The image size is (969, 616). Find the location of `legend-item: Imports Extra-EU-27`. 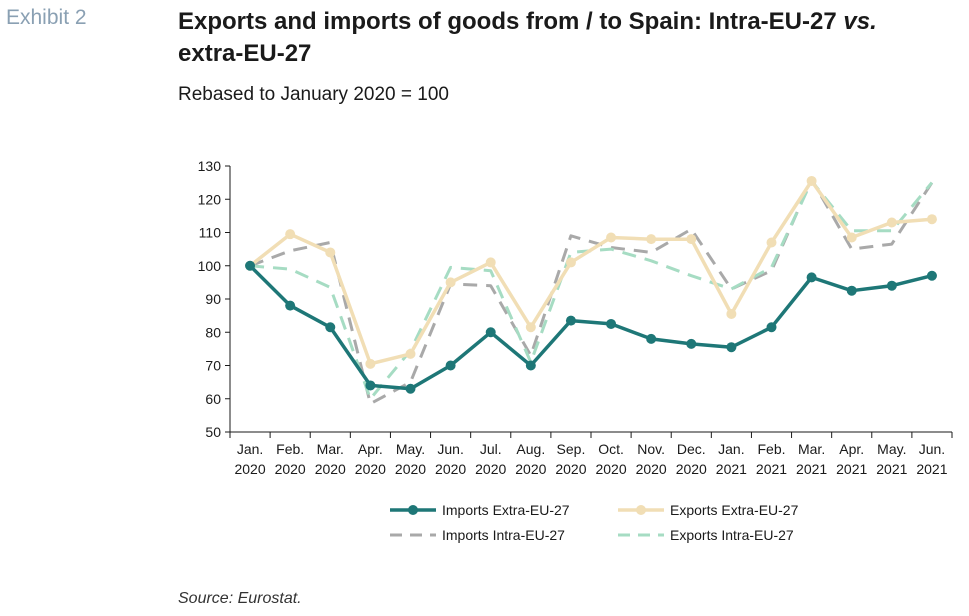

legend-item: Imports Extra-EU-27 is located at coordinates (480, 510).